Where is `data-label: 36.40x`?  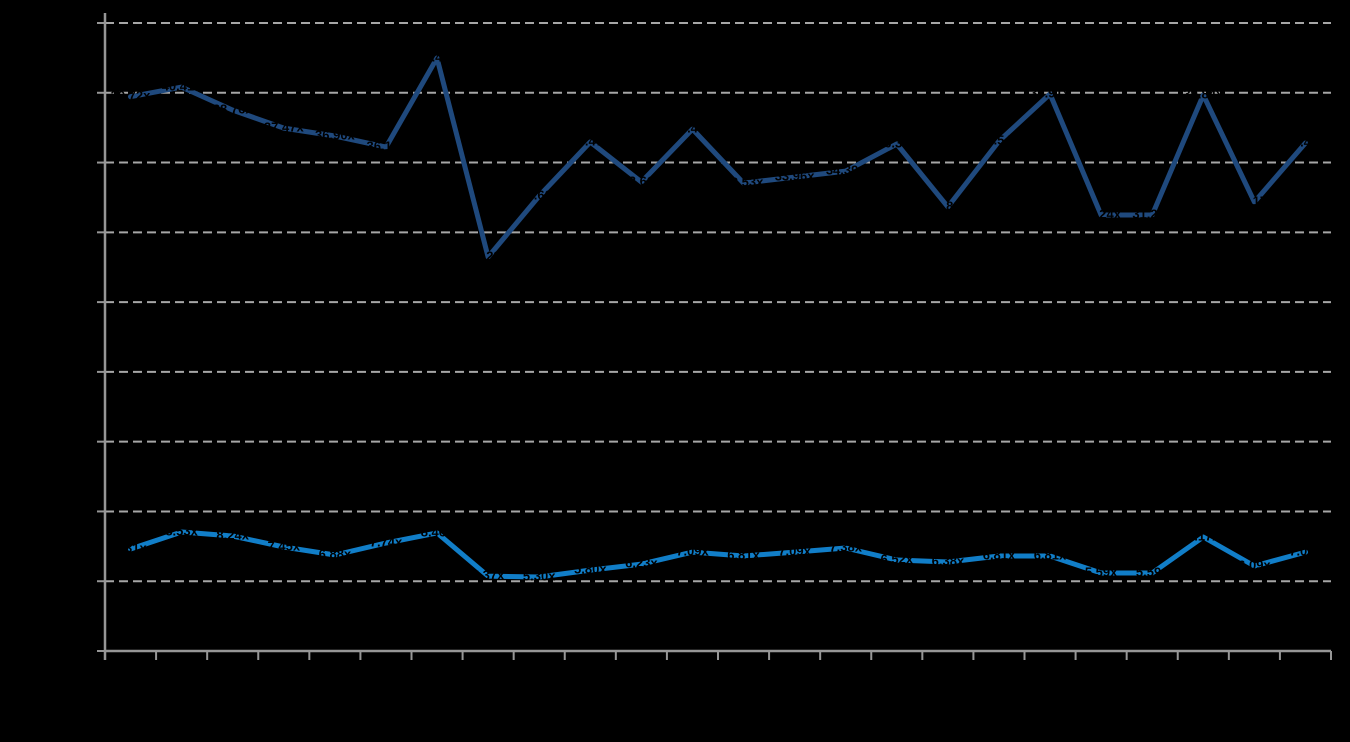
data-label: 36.40x is located at coordinates (1306, 141).